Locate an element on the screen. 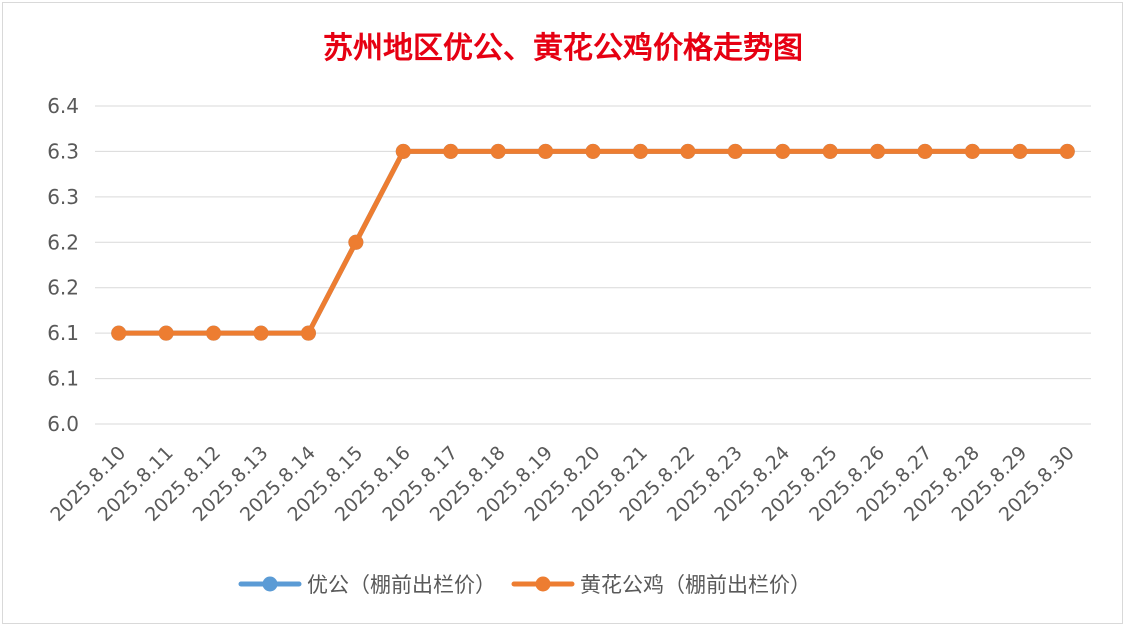 The height and width of the screenshot is (629, 1127). legend-item-1: 优公（棚前出栏价） is located at coordinates (367, 585).